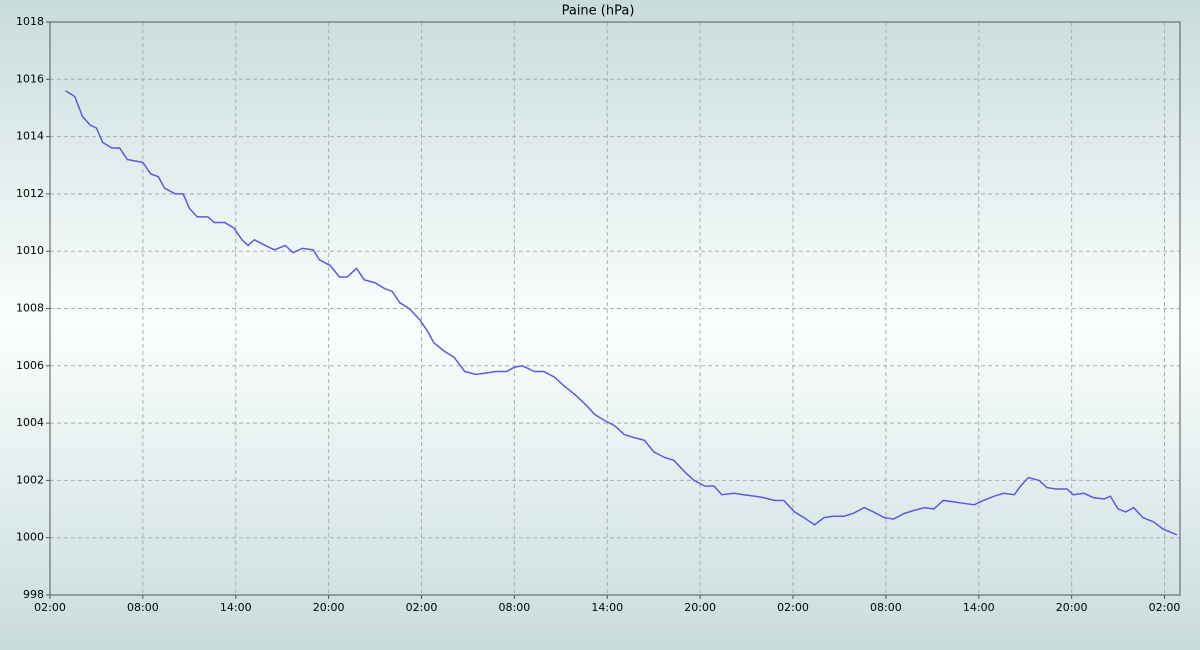 The image size is (1200, 650). What do you see at coordinates (598, 11) in the screenshot?
I see `chart-title: Paine (hPa)` at bounding box center [598, 11].